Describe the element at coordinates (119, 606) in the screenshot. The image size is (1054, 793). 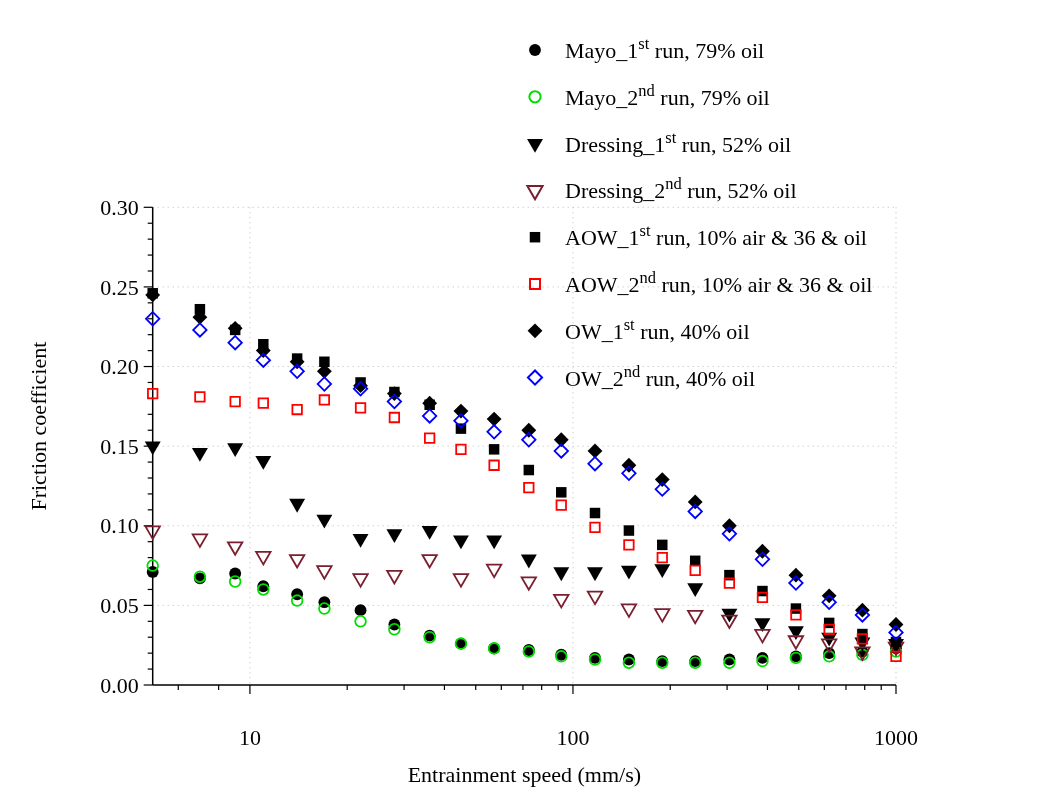
I see `y-tick-label: 0.05` at that location.